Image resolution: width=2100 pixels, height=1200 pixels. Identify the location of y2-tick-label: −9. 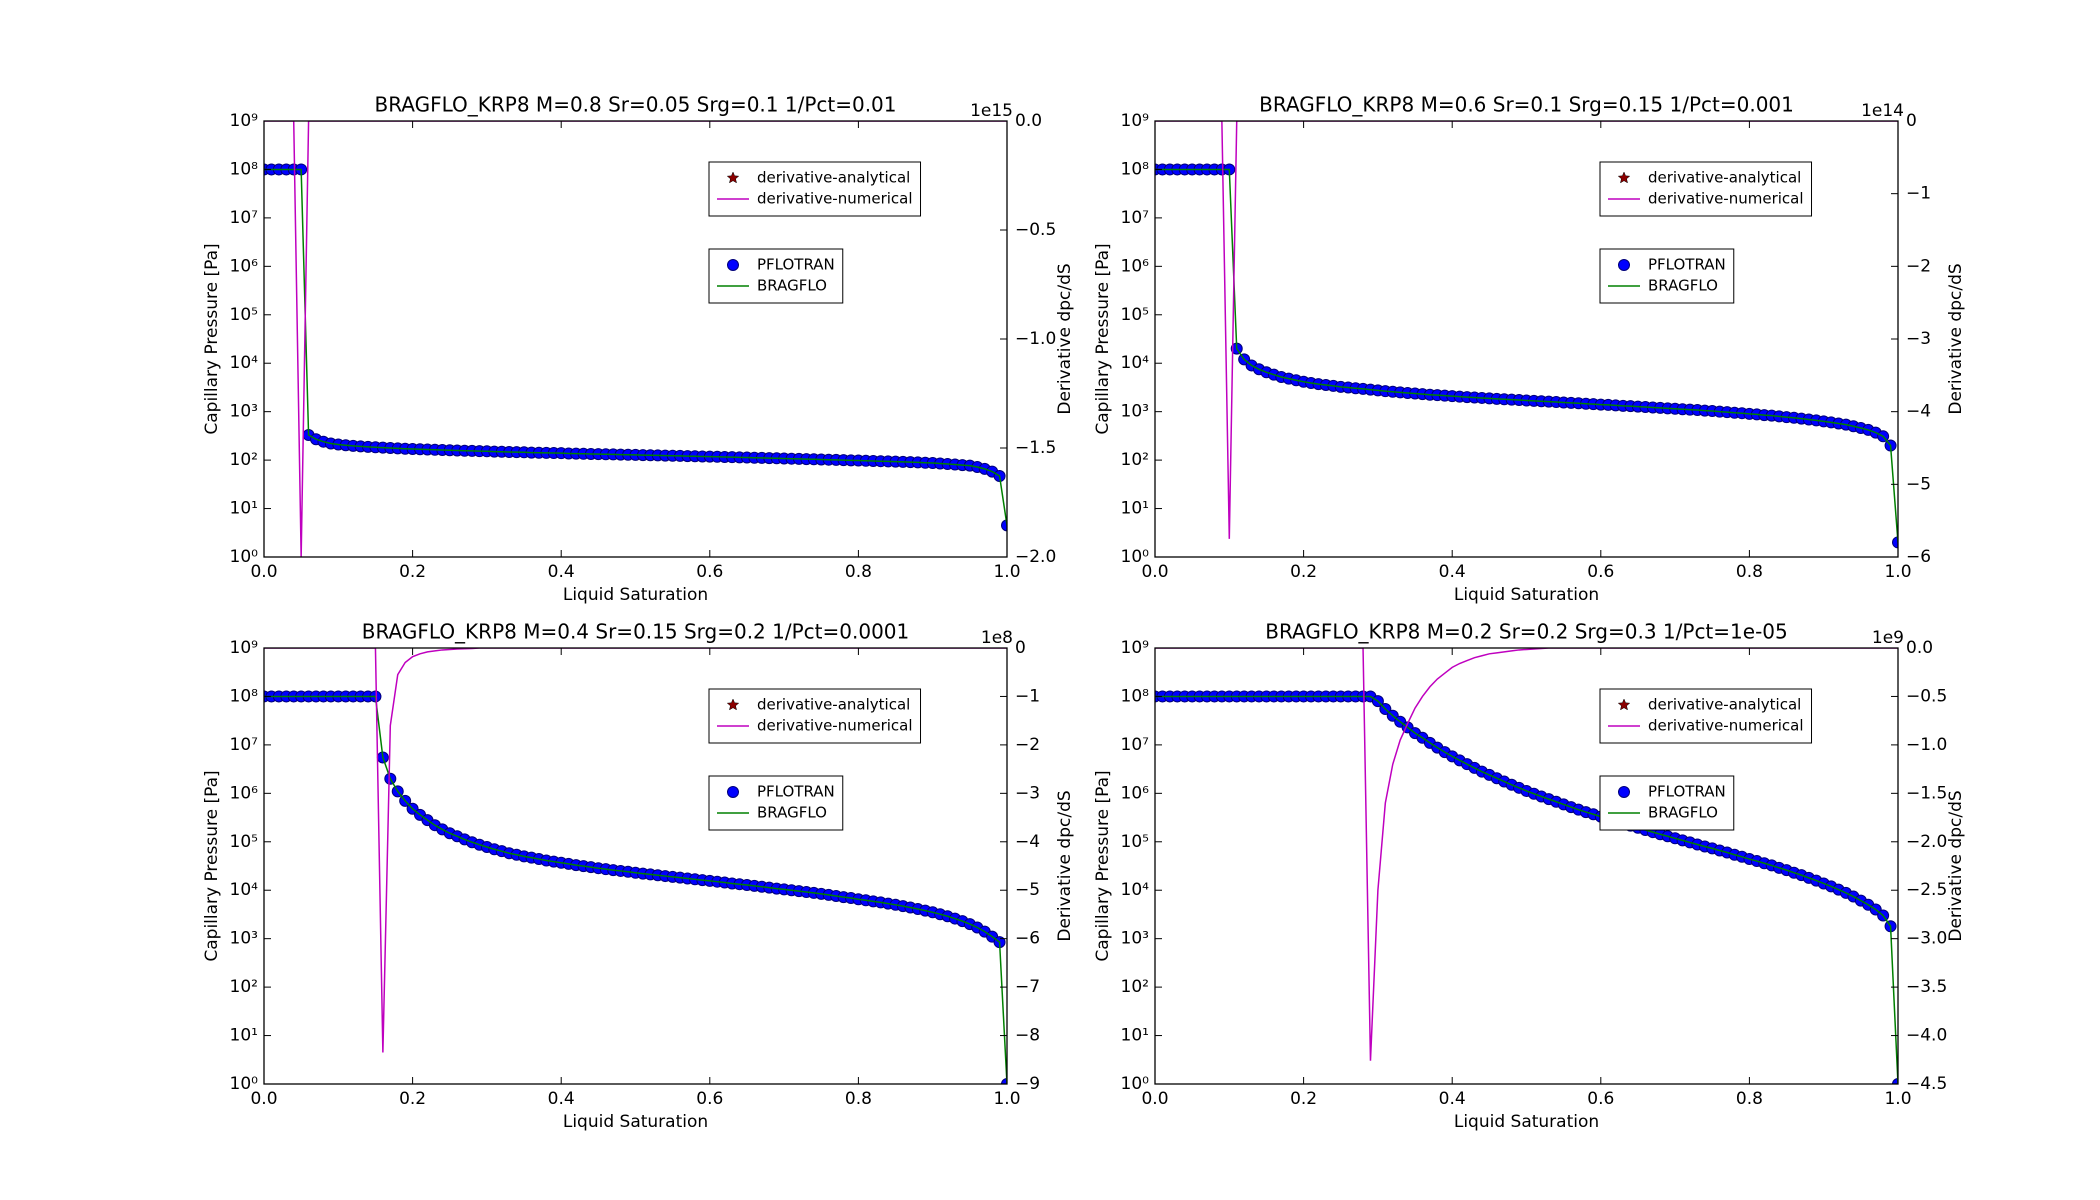
(1027, 1084).